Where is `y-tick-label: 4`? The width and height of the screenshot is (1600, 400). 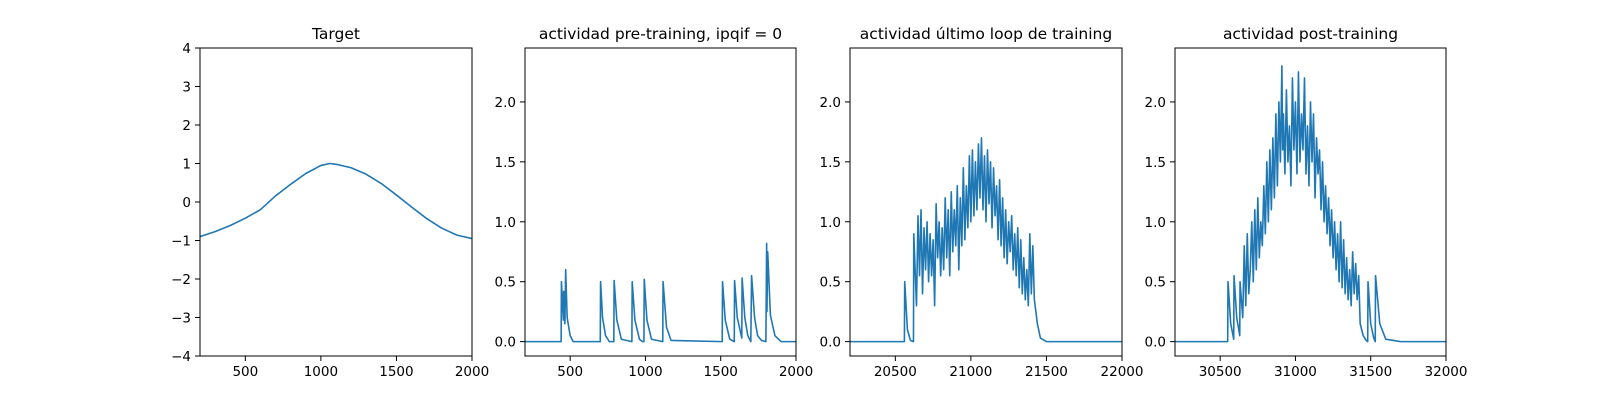
y-tick-label: 4 is located at coordinates (186, 49).